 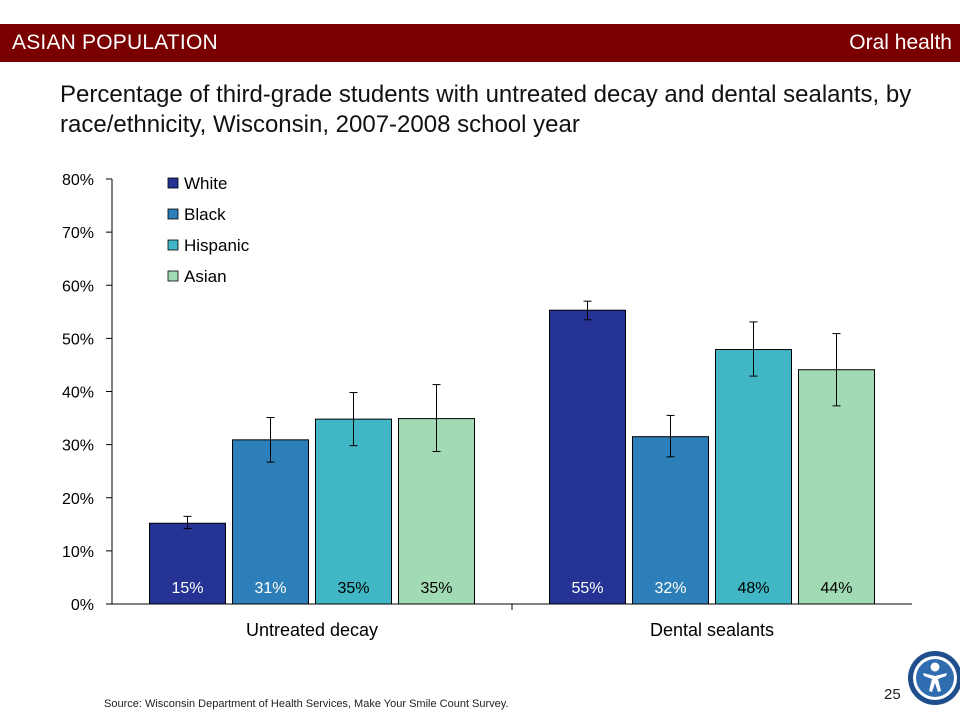 I want to click on data-label: 31%, so click(x=270, y=588).